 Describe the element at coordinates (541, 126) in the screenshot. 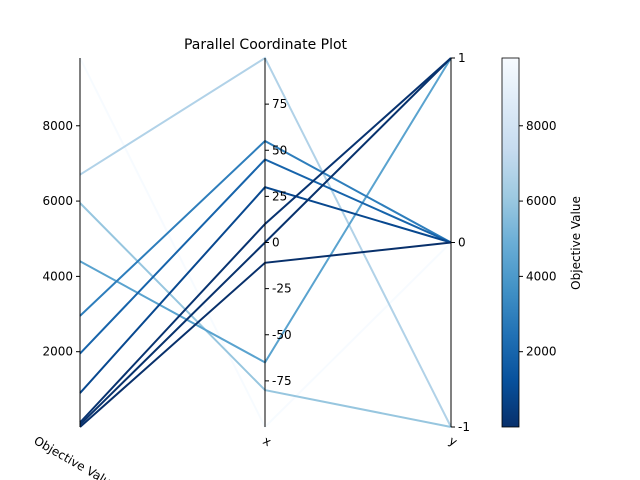

I see `colorbar-tick-label: 8000` at that location.